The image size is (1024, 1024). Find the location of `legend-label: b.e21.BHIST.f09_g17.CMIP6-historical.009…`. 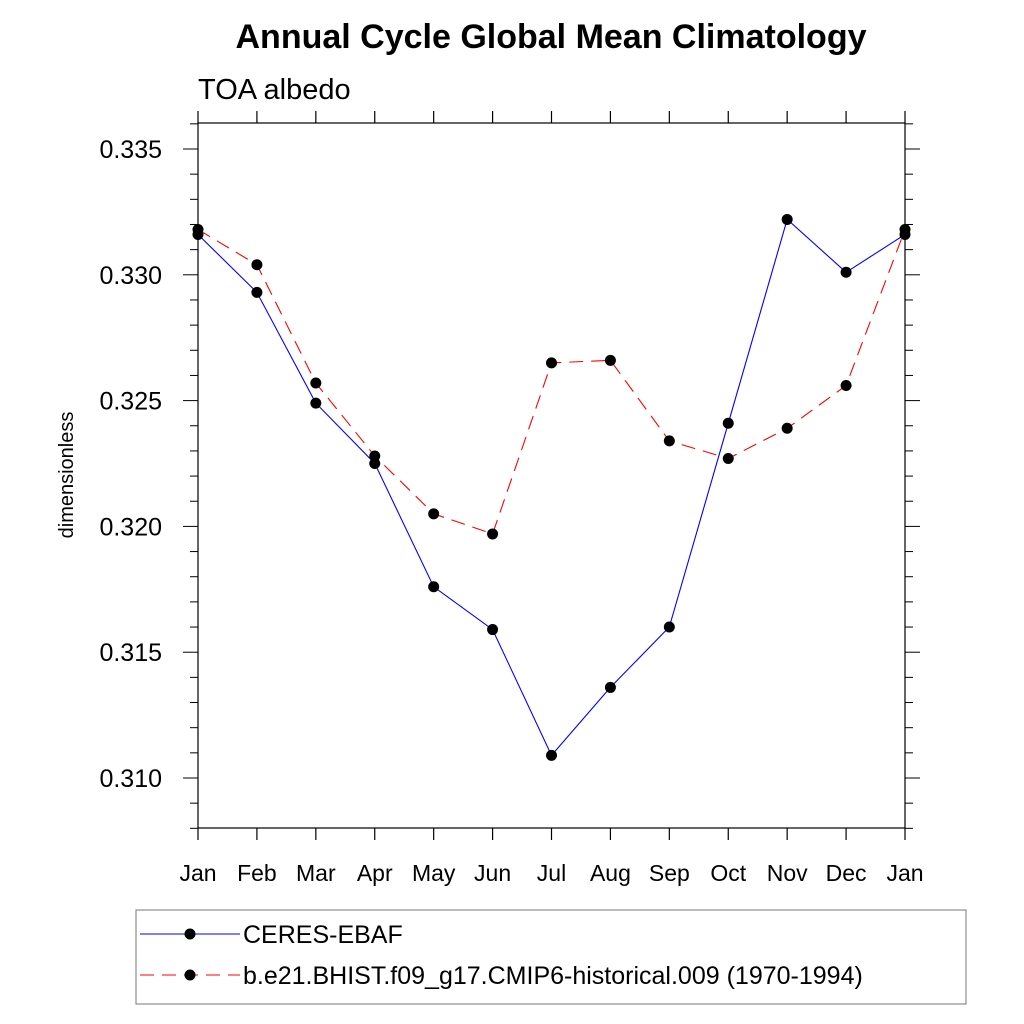

legend-label: b.e21.BHIST.f09_g17.CMIP6-historical.009… is located at coordinates (553, 976).